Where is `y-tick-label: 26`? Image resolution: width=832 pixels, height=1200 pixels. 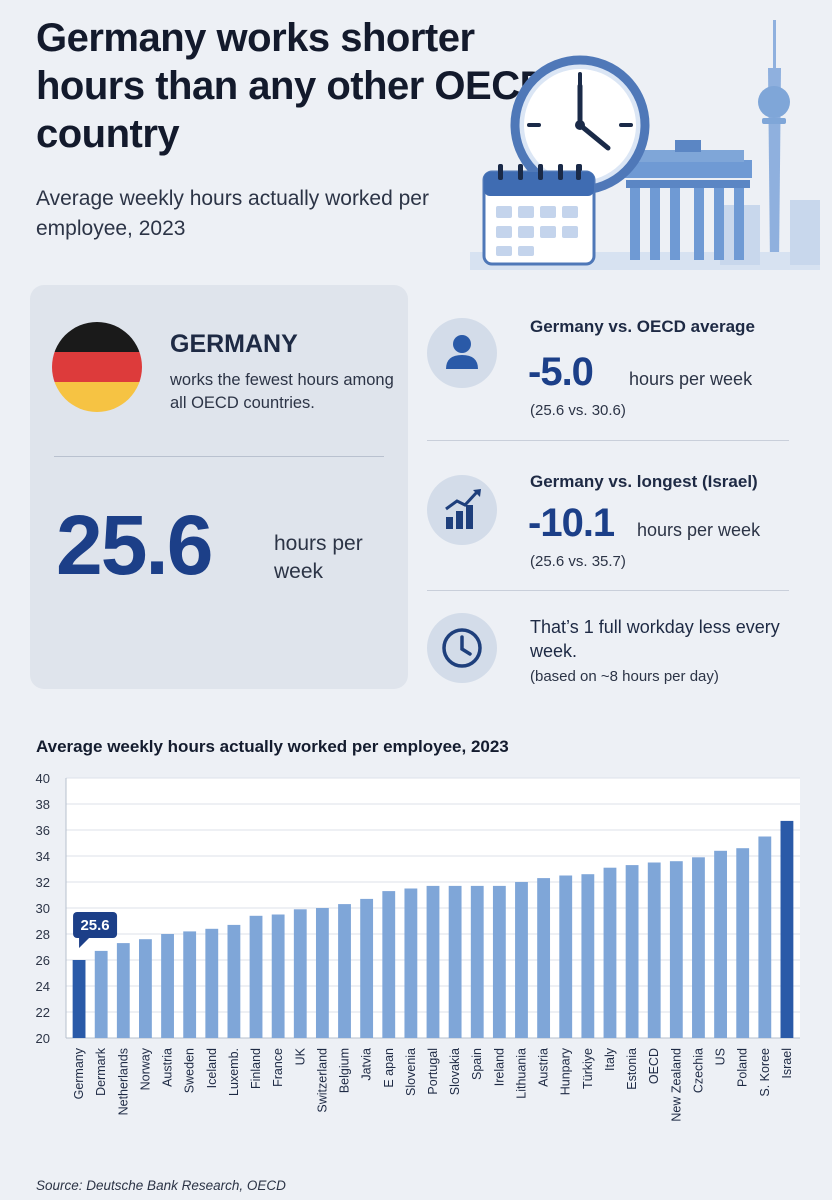 y-tick-label: 26 is located at coordinates (43, 960).